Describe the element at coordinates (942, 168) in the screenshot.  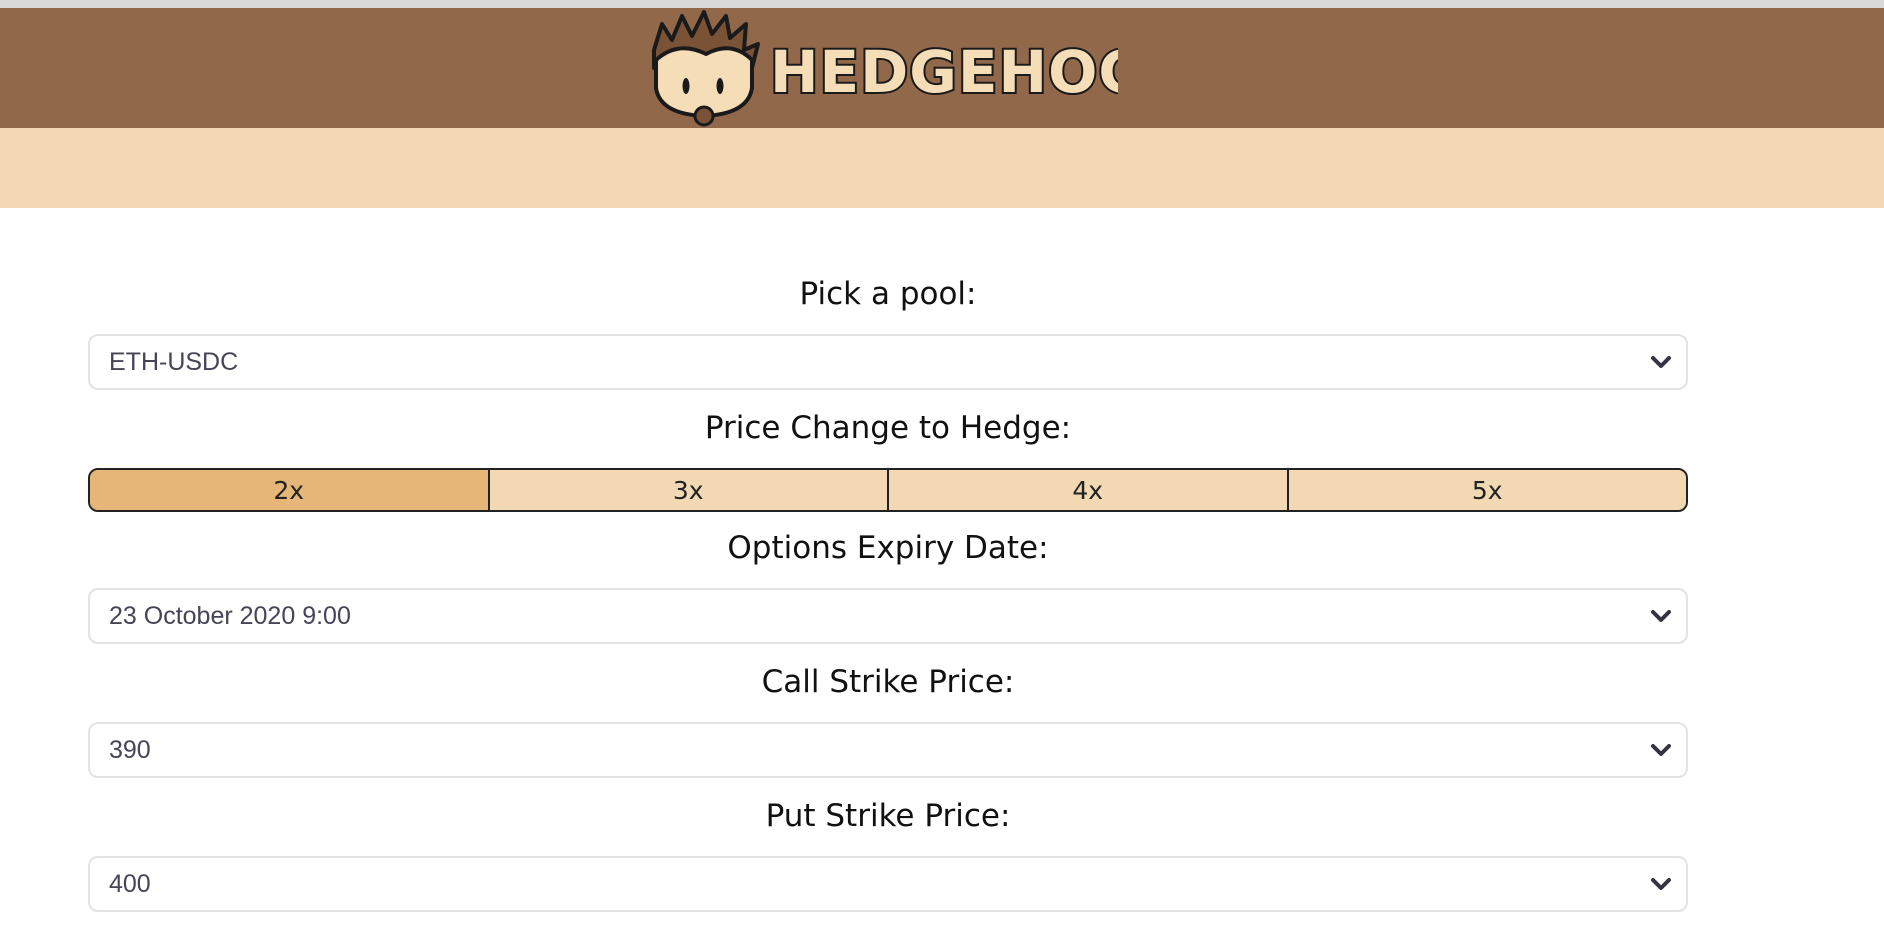
I see `sub-header-bar` at that location.